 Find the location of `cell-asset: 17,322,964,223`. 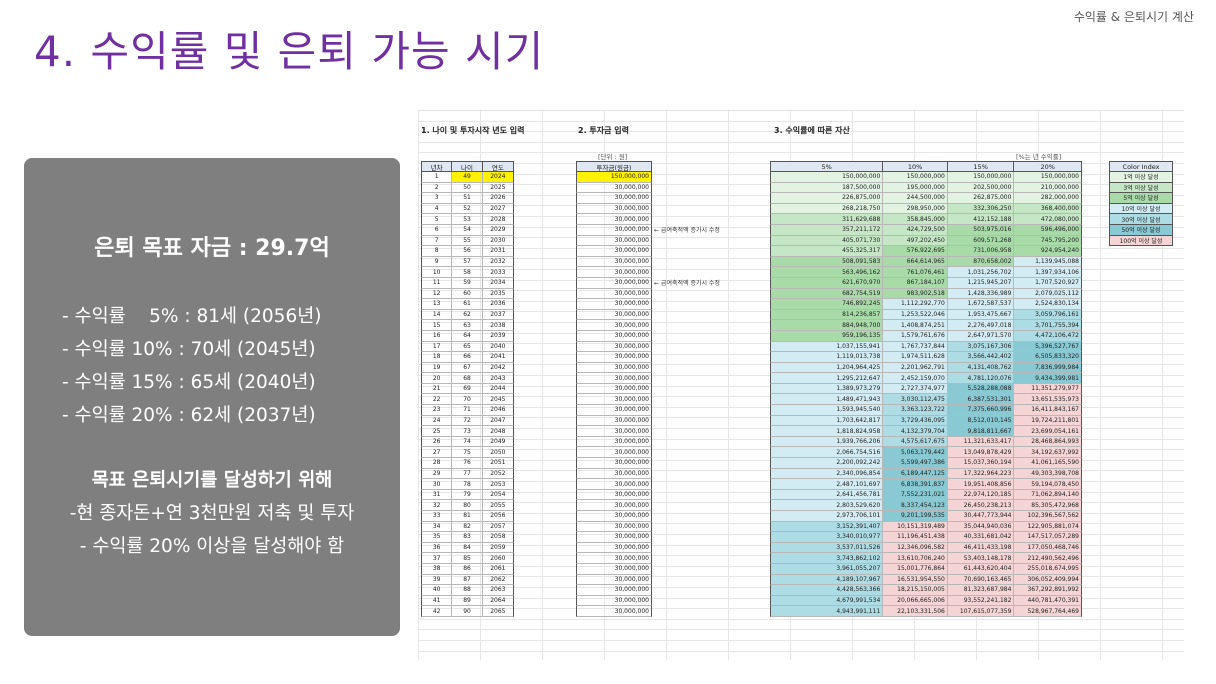

cell-asset: 17,322,964,223 is located at coordinates (981, 473).